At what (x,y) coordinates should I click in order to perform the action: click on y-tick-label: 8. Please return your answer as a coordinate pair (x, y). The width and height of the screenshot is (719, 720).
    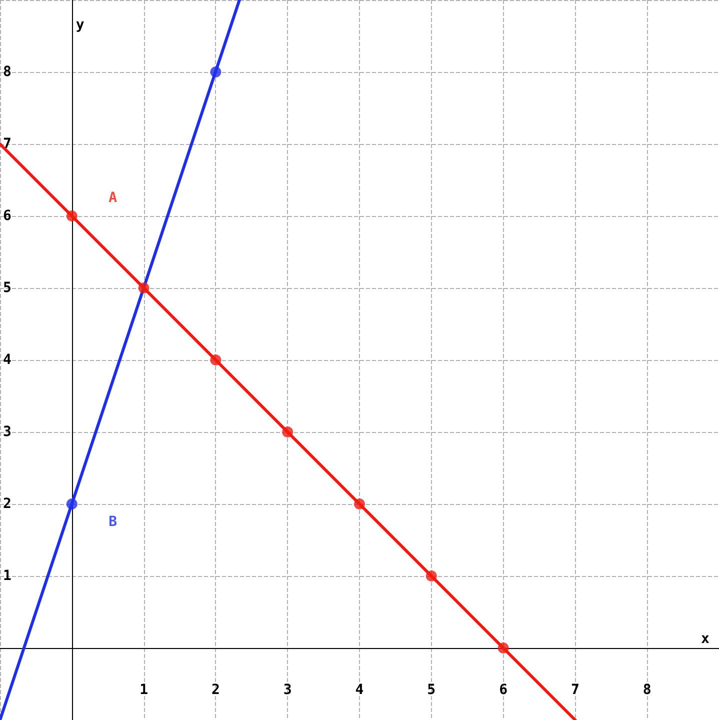
    Looking at the image, I should click on (7, 72).